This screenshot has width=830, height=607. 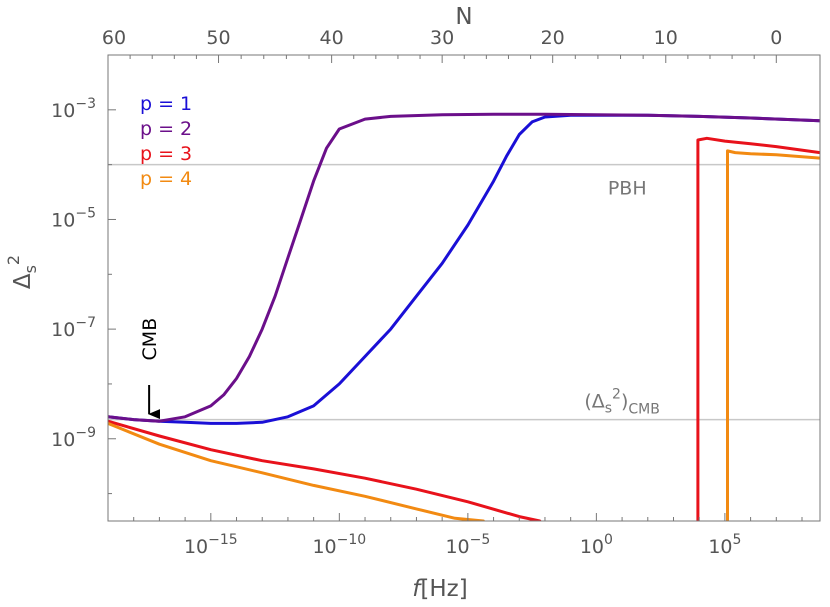 What do you see at coordinates (463, 17) in the screenshot?
I see `top-axis-title: N` at bounding box center [463, 17].